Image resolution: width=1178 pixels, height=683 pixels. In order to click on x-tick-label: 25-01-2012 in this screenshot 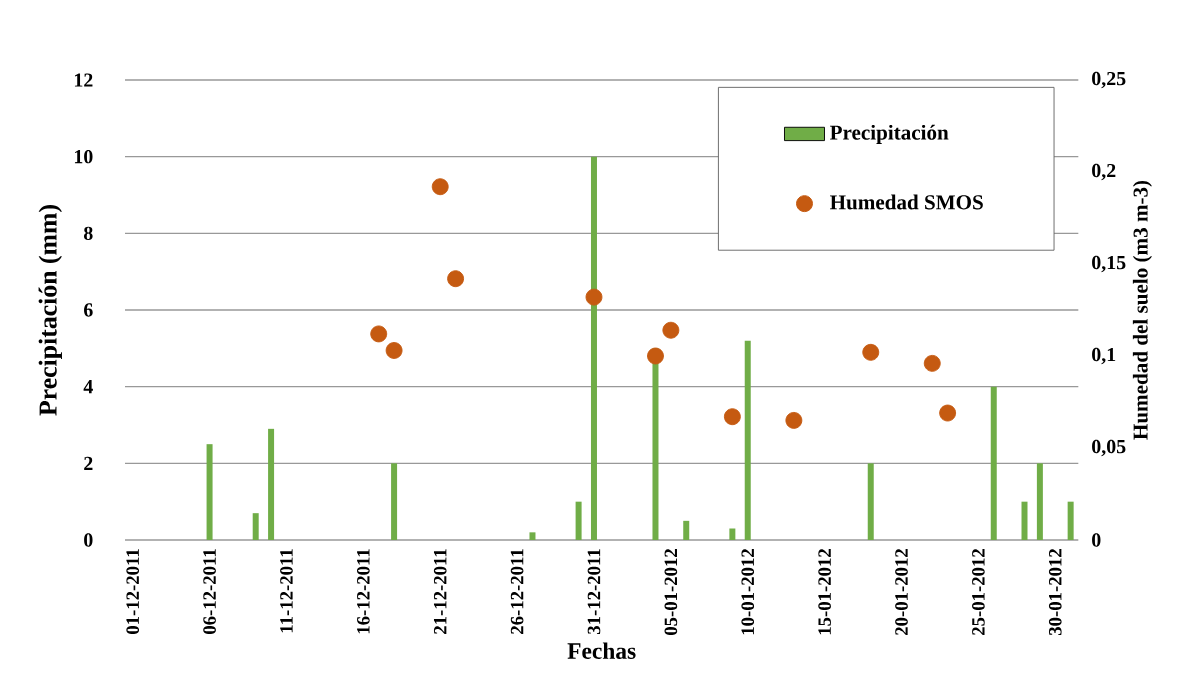, I will do `click(978, 592)`.